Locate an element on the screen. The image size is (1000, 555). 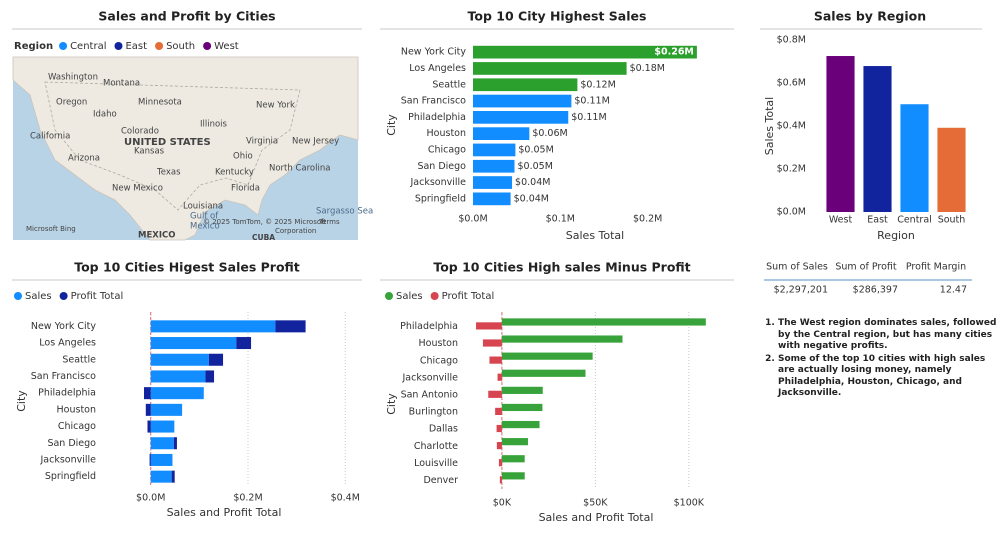
x-tick-label: South is located at coordinates (952, 220).